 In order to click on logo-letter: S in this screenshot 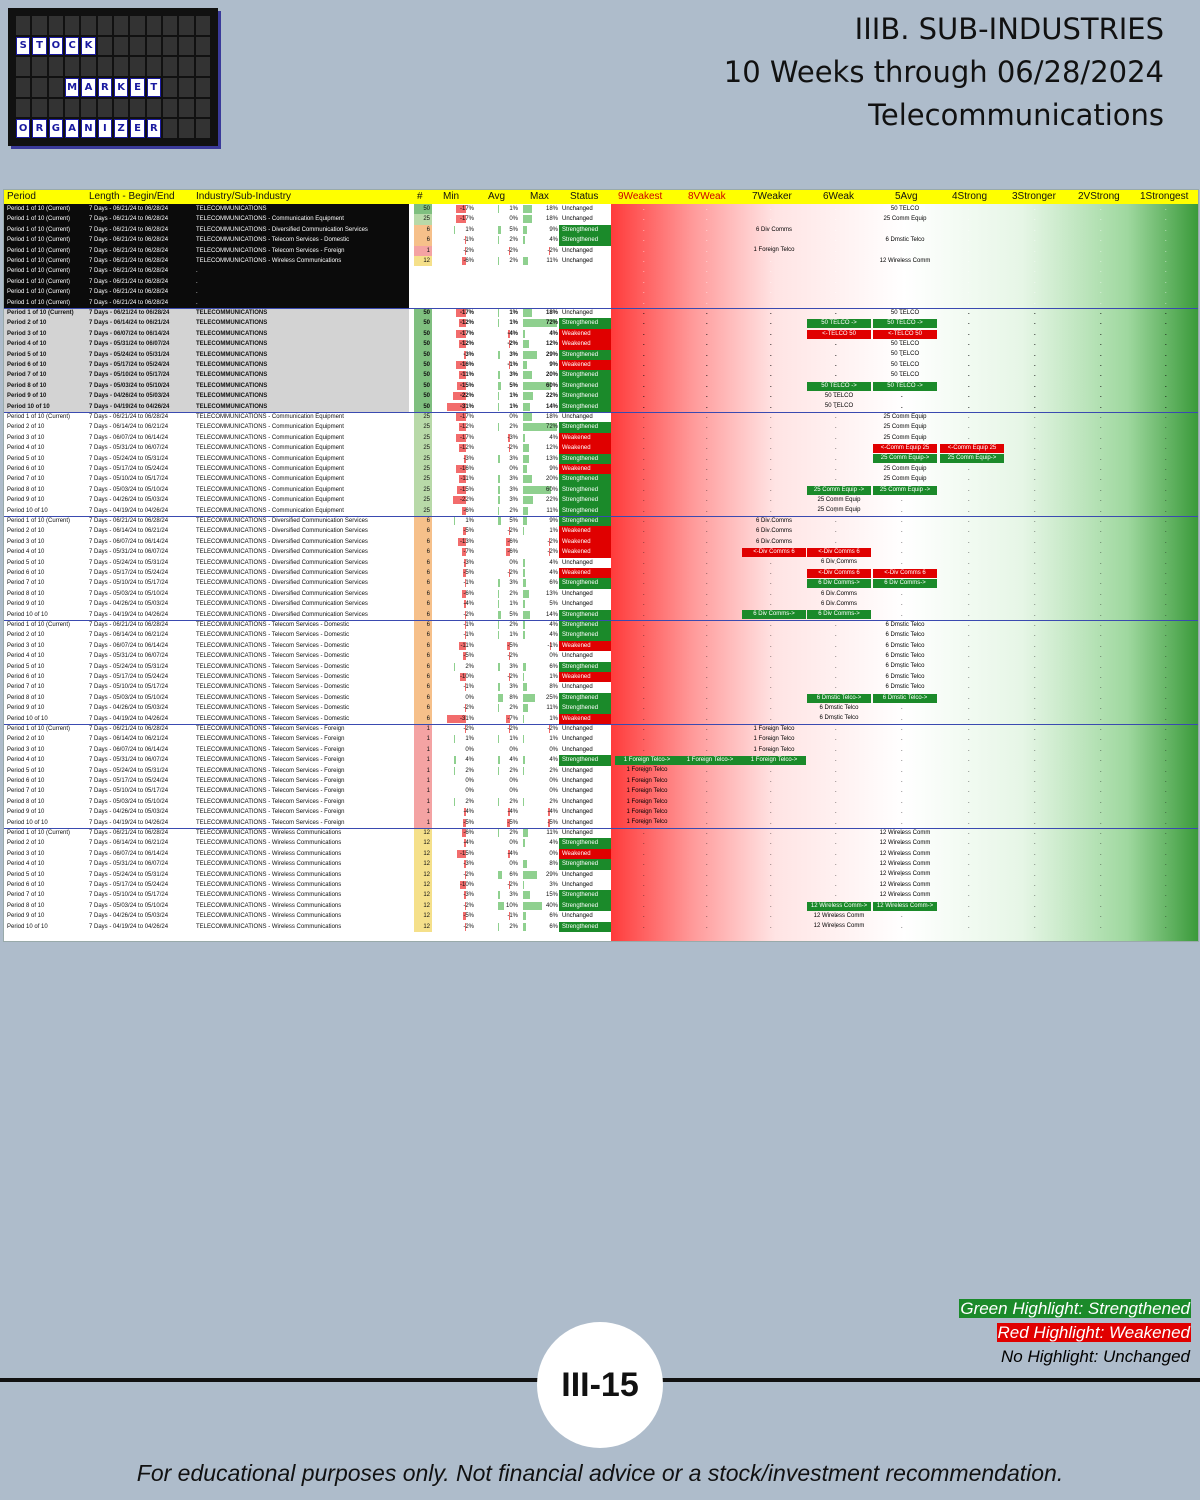, I will do `click(23, 46)`.